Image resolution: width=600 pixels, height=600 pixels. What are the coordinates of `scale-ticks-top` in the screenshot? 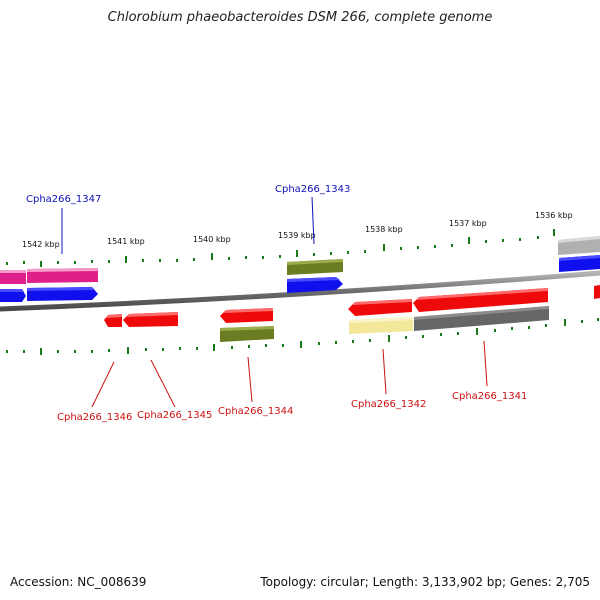 It's located at (280, 248).